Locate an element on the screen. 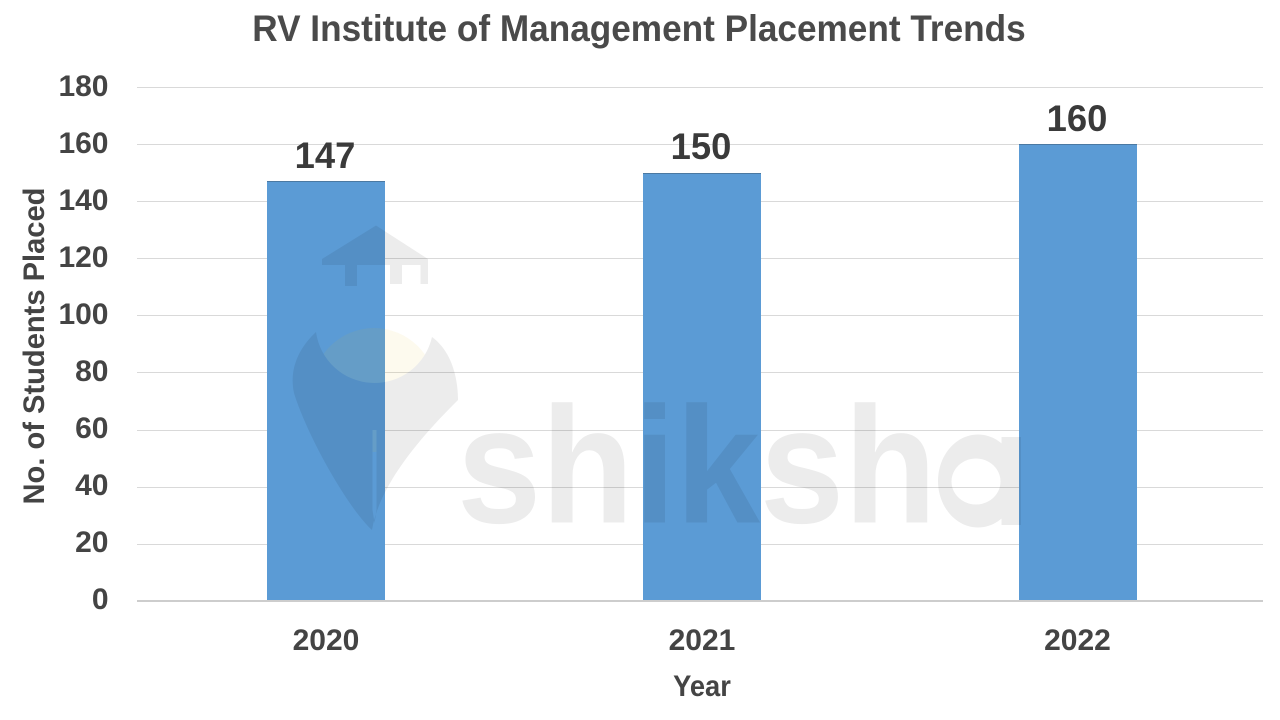 The width and height of the screenshot is (1280, 720). svg-text: shiksh is located at coordinates (697, 465).